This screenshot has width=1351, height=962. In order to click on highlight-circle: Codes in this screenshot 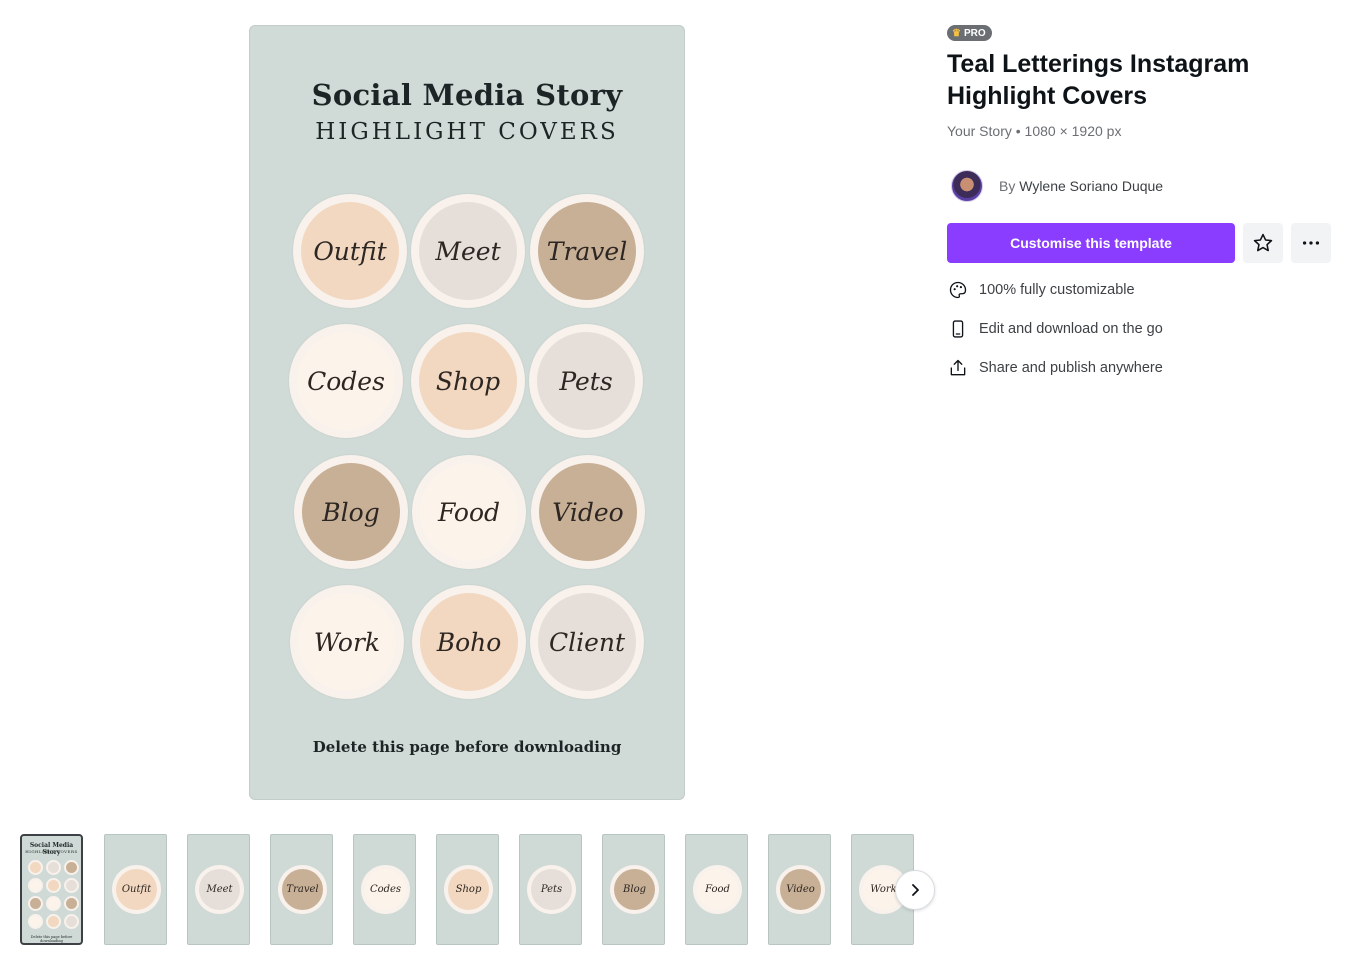, I will do `click(346, 381)`.